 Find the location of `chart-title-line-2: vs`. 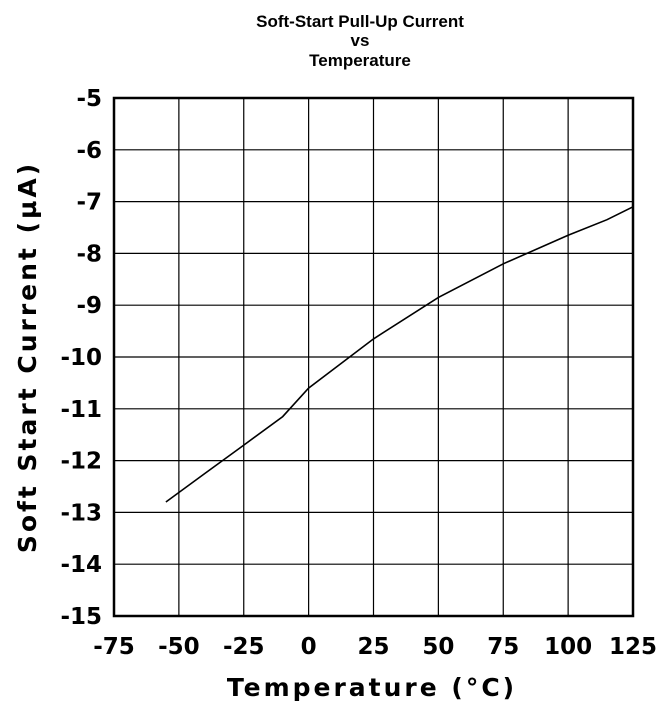

chart-title-line-2: vs is located at coordinates (360, 40).